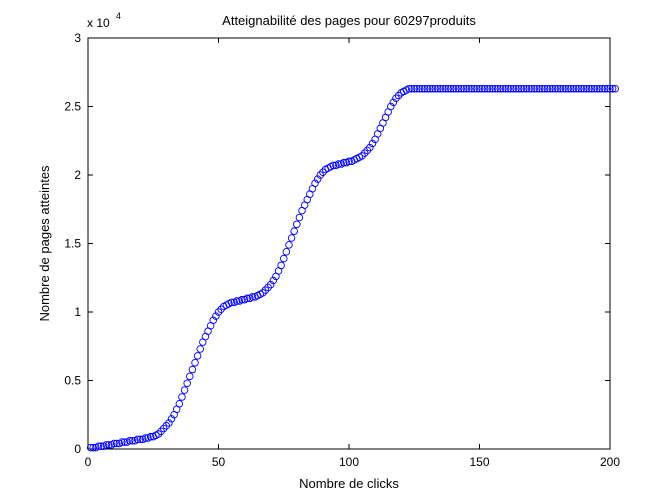 Image resolution: width=672 pixels, height=504 pixels. What do you see at coordinates (219, 462) in the screenshot?
I see `x-tick-label: 50` at bounding box center [219, 462].